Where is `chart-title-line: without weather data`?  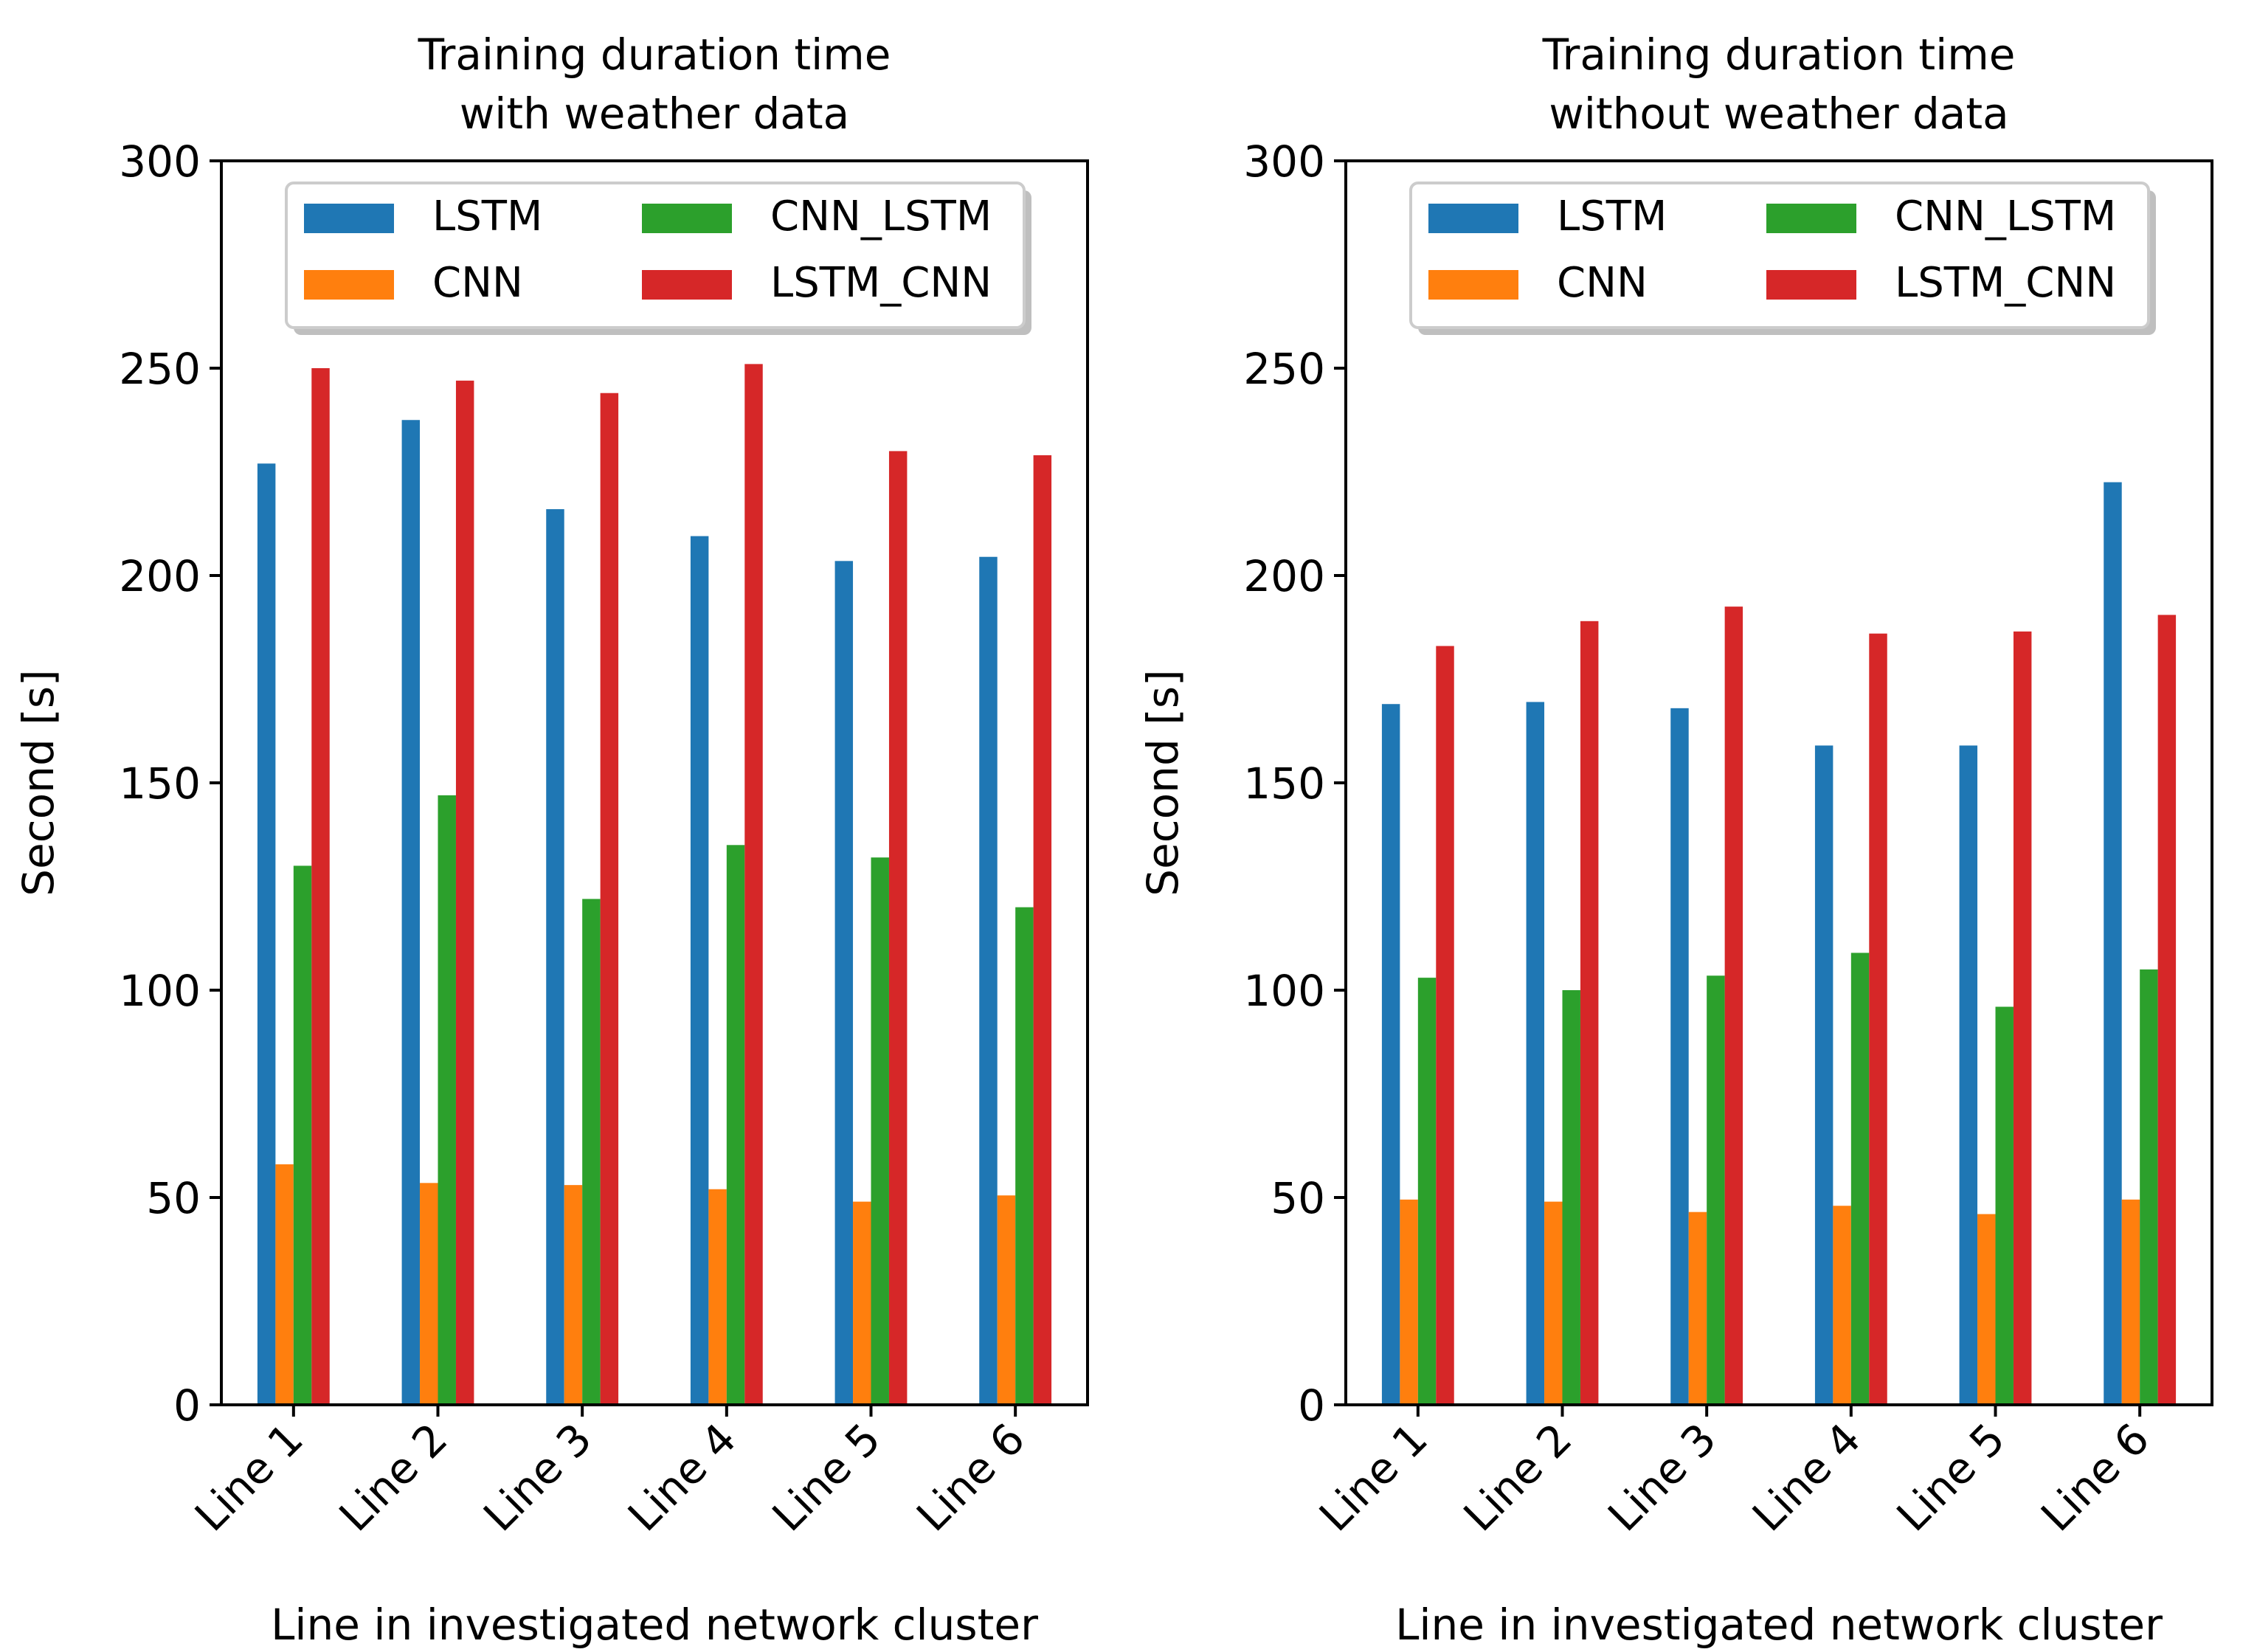
chart-title-line: without weather data is located at coordinates (1778, 114).